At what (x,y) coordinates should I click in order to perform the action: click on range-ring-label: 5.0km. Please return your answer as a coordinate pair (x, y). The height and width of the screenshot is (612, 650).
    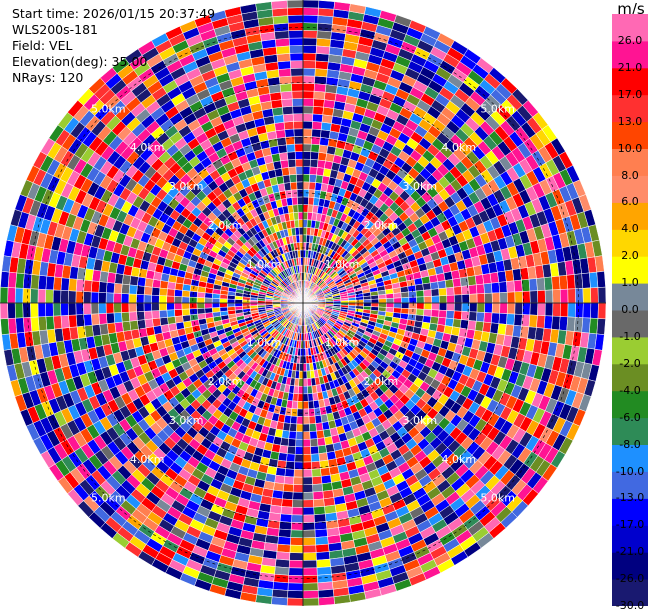
    Looking at the image, I should click on (108, 108).